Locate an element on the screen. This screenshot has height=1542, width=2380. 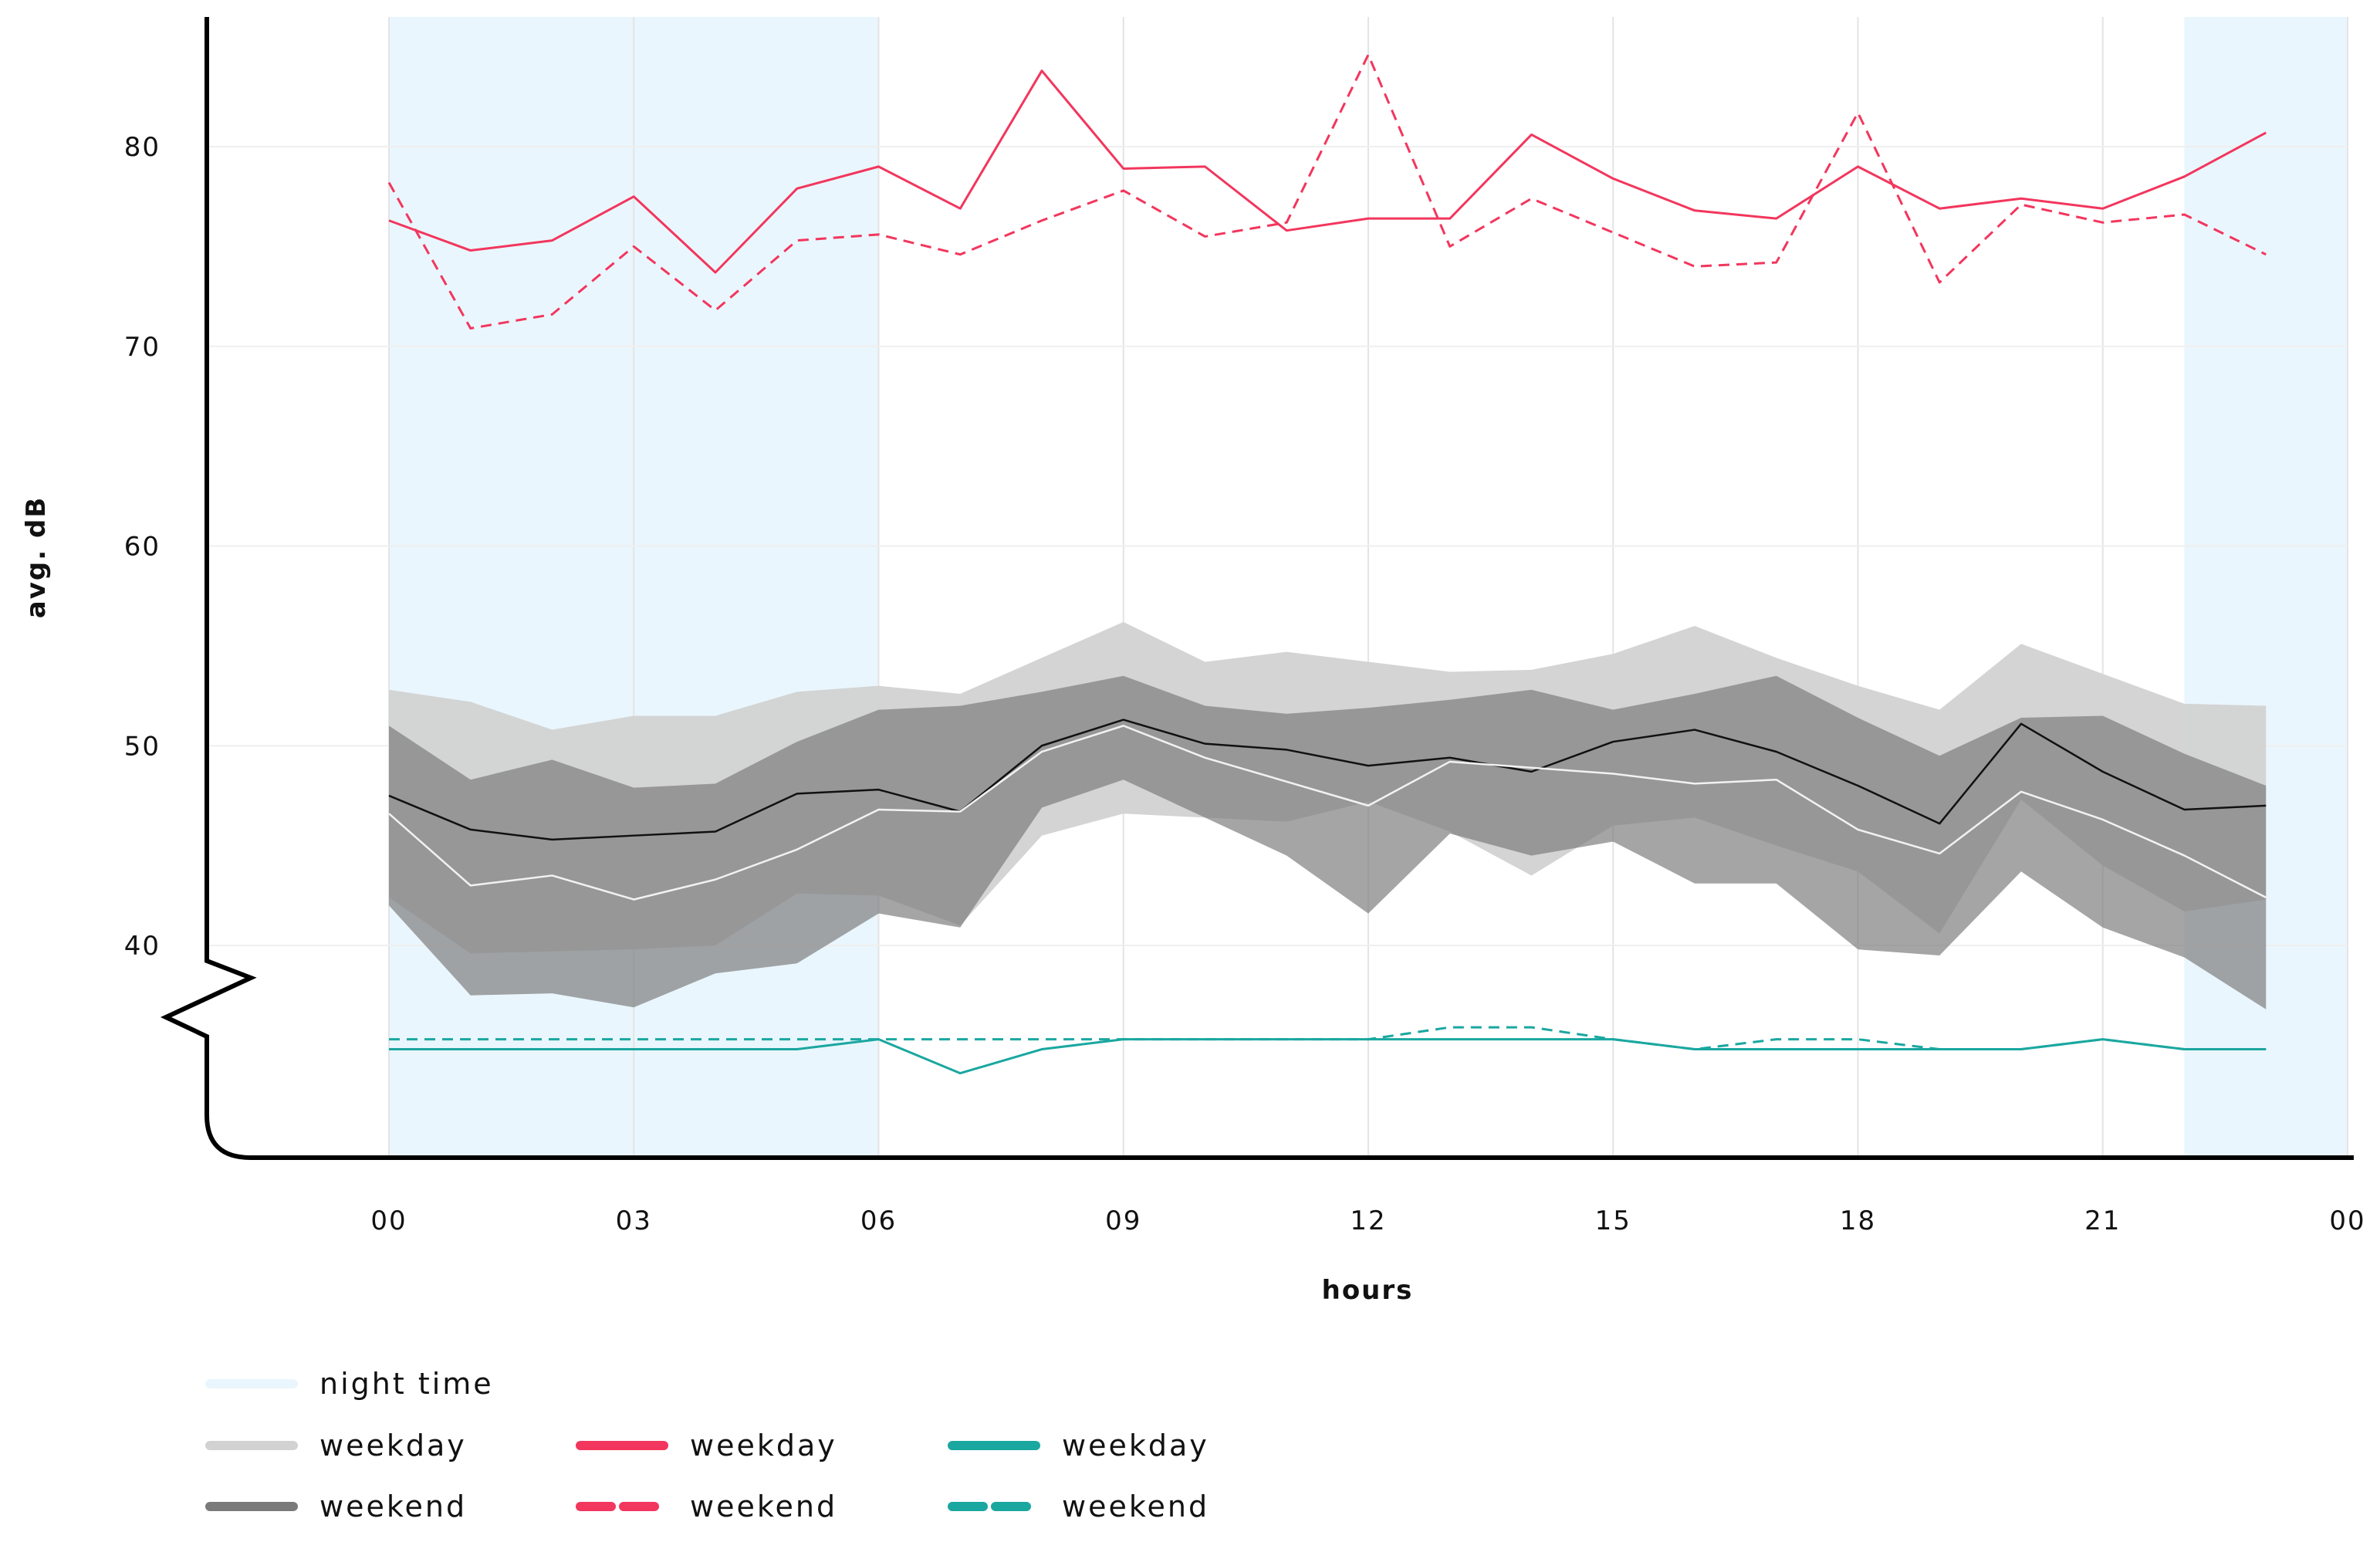
x-tick-label: 12 is located at coordinates (1368, 1221).